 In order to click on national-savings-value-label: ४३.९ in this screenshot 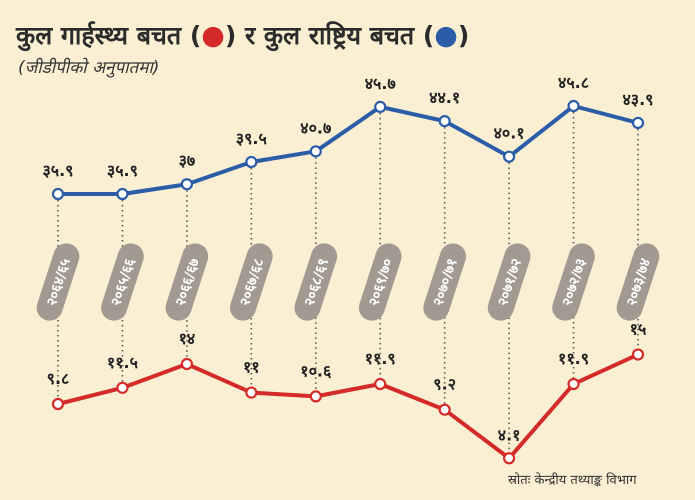, I will do `click(637, 99)`.